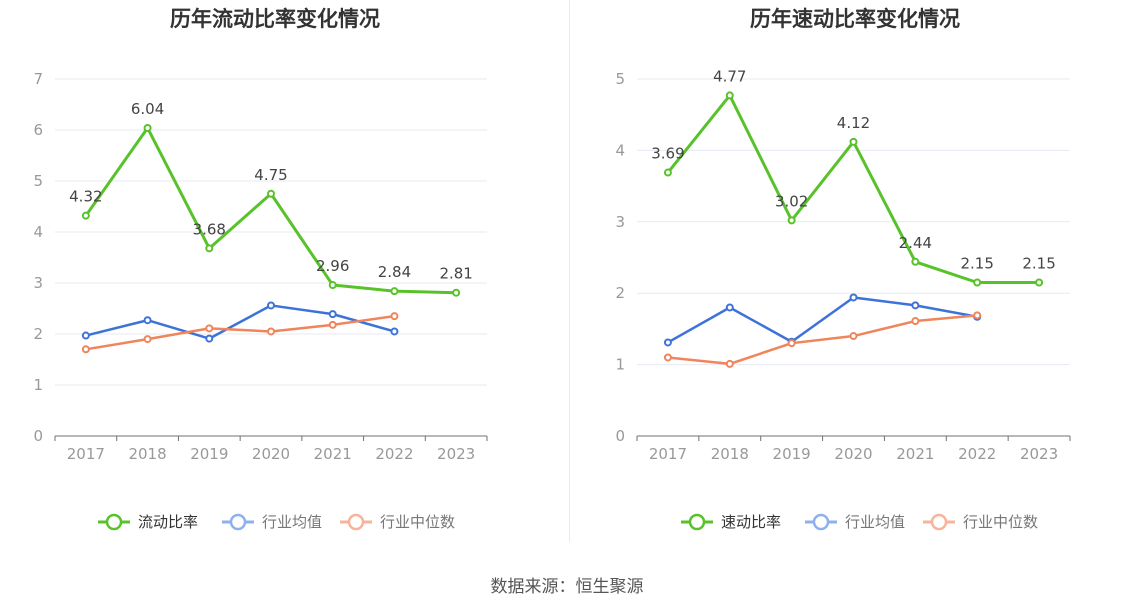 Image resolution: width=1134 pixels, height=612 pixels. What do you see at coordinates (791, 201) in the screenshot?
I see `data-label: 3.02` at bounding box center [791, 201].